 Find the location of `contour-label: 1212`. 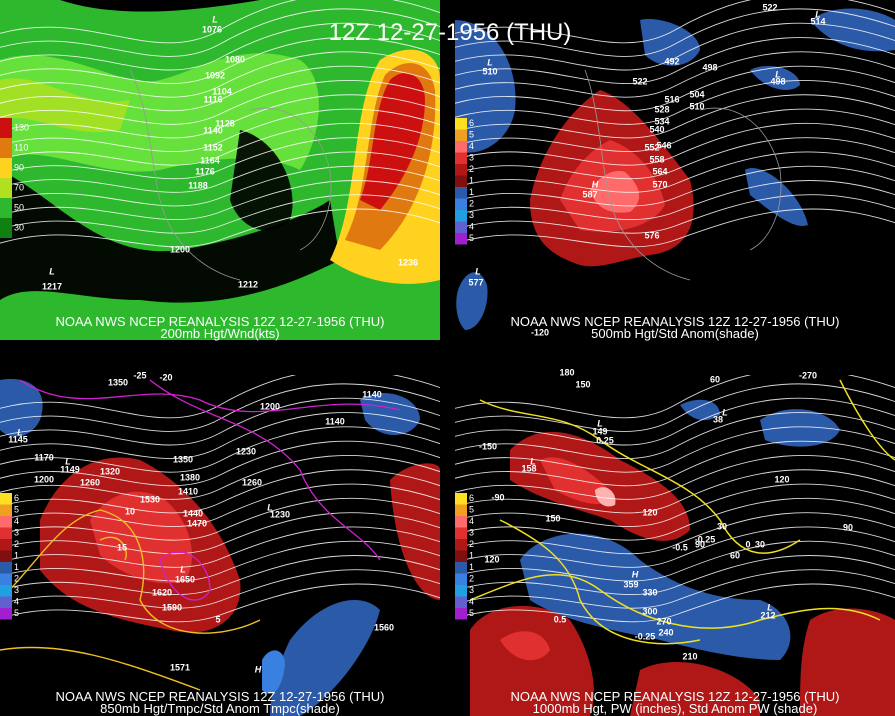

contour-label: 1212 is located at coordinates (248, 284).